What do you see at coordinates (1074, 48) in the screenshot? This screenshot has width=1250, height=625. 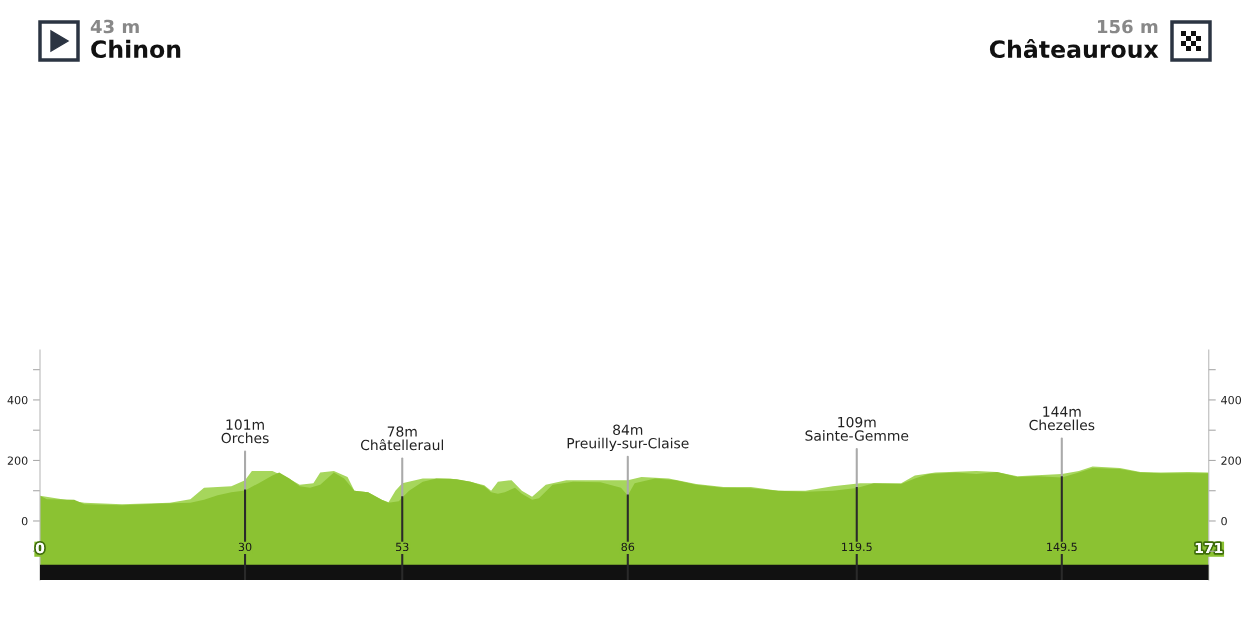 I see `text: Châteauroux` at bounding box center [1074, 48].